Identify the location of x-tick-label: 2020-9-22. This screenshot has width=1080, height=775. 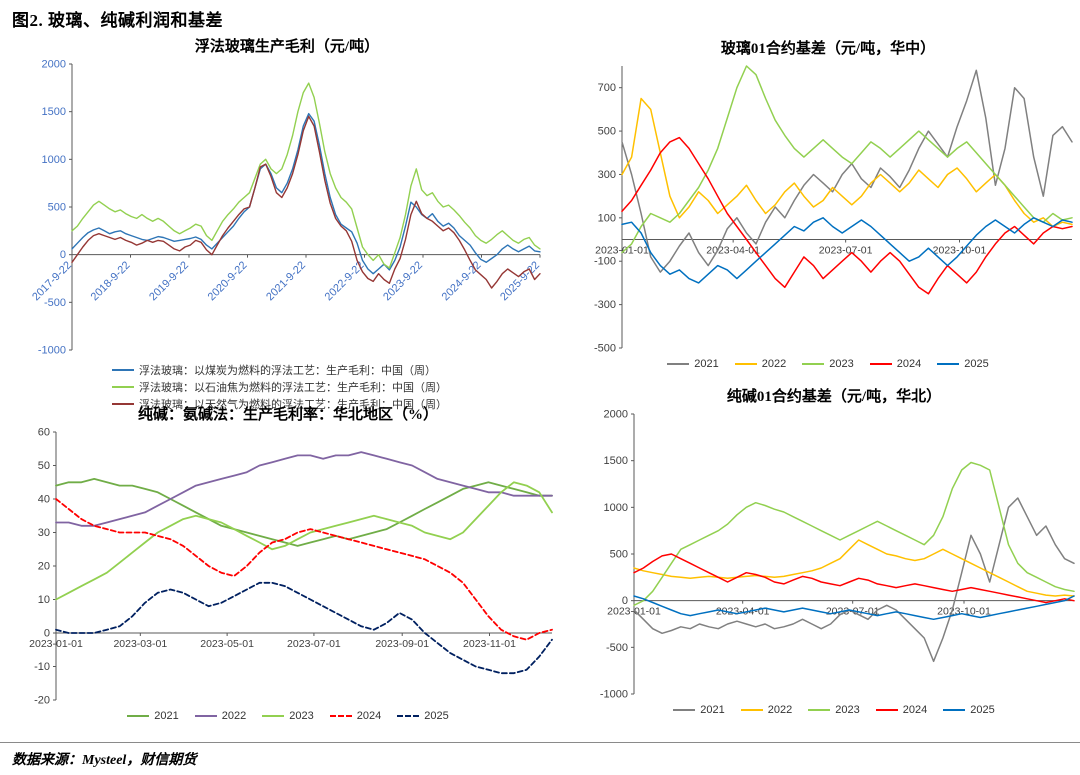
(228, 281).